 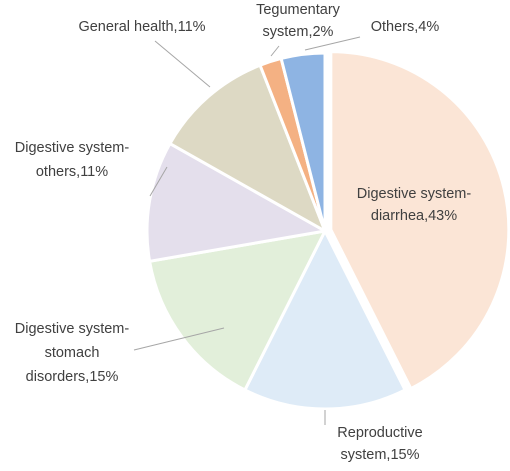 I want to click on slice-label: General health,11%, so click(x=141, y=27).